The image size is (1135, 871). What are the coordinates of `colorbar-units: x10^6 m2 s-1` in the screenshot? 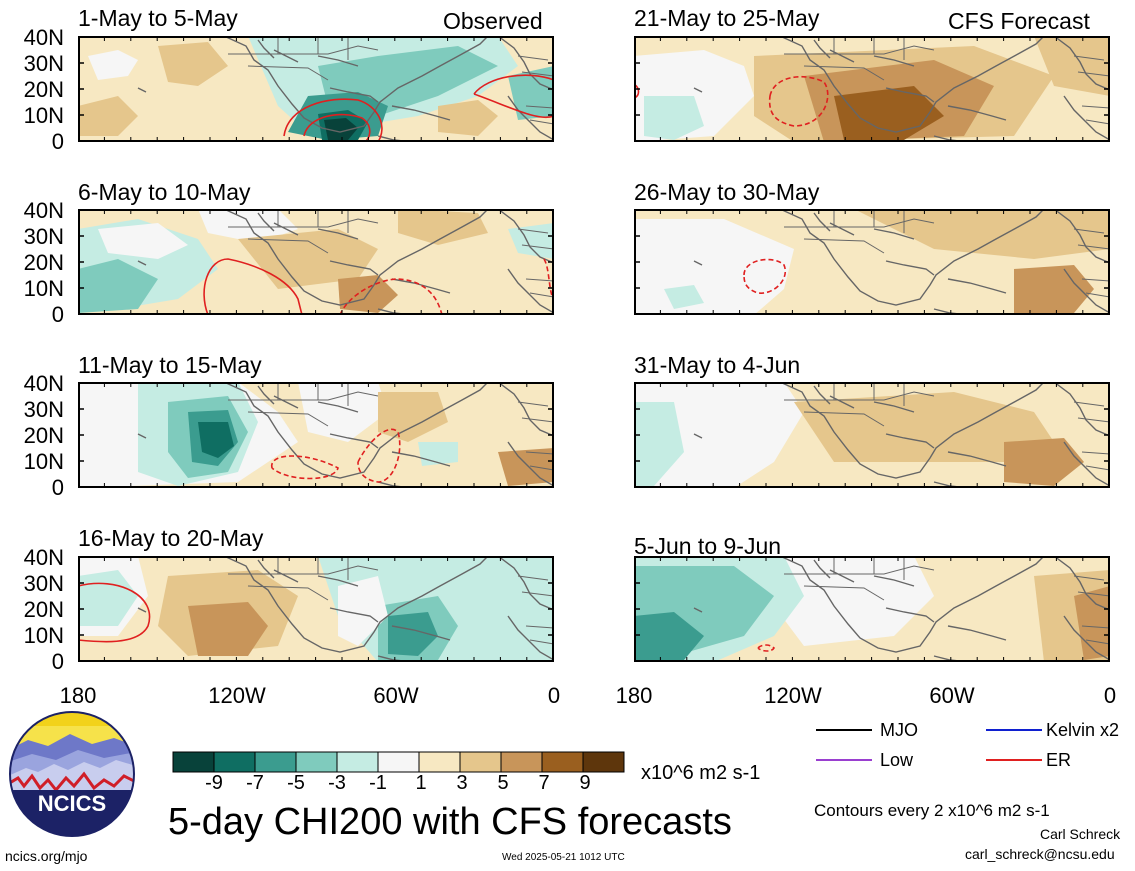 It's located at (701, 773).